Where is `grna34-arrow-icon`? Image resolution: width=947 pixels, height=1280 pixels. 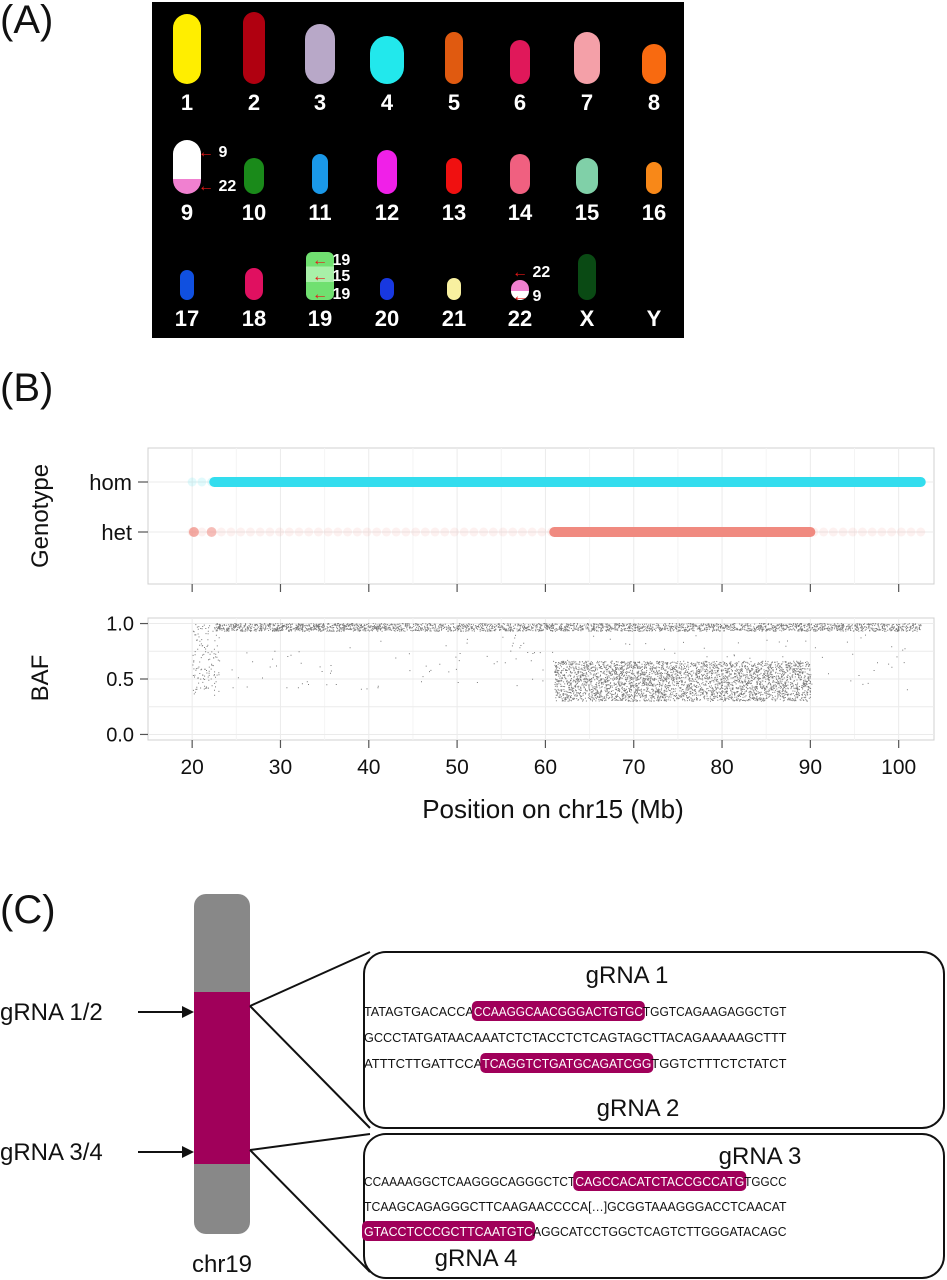
grna34-arrow-icon is located at coordinates (188, 1152).